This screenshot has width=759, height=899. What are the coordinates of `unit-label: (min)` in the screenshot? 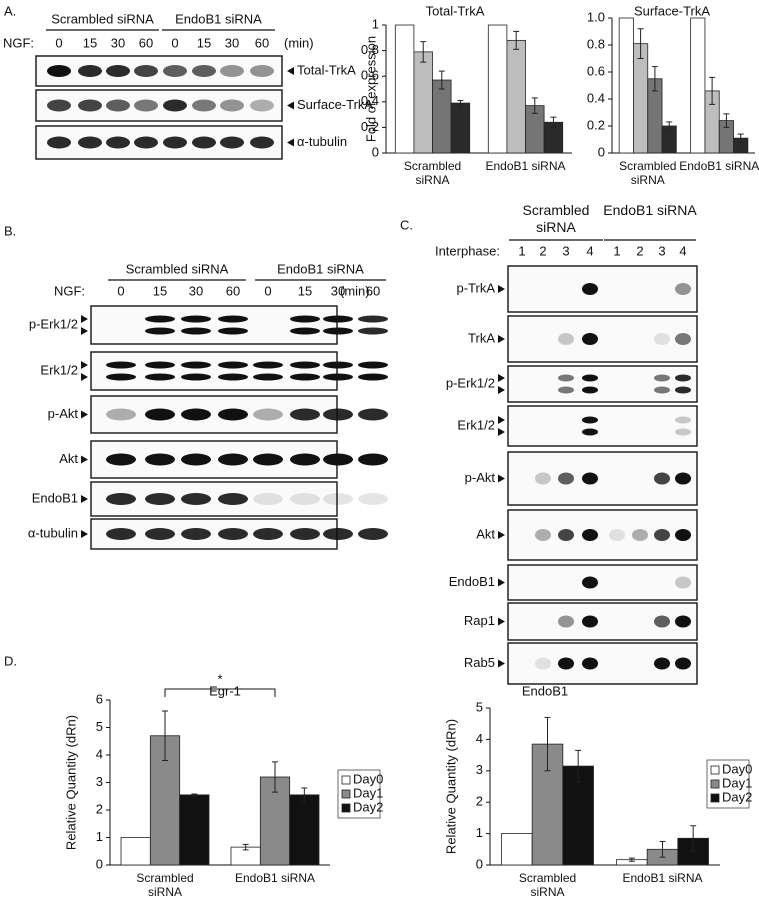 It's located at (355, 290).